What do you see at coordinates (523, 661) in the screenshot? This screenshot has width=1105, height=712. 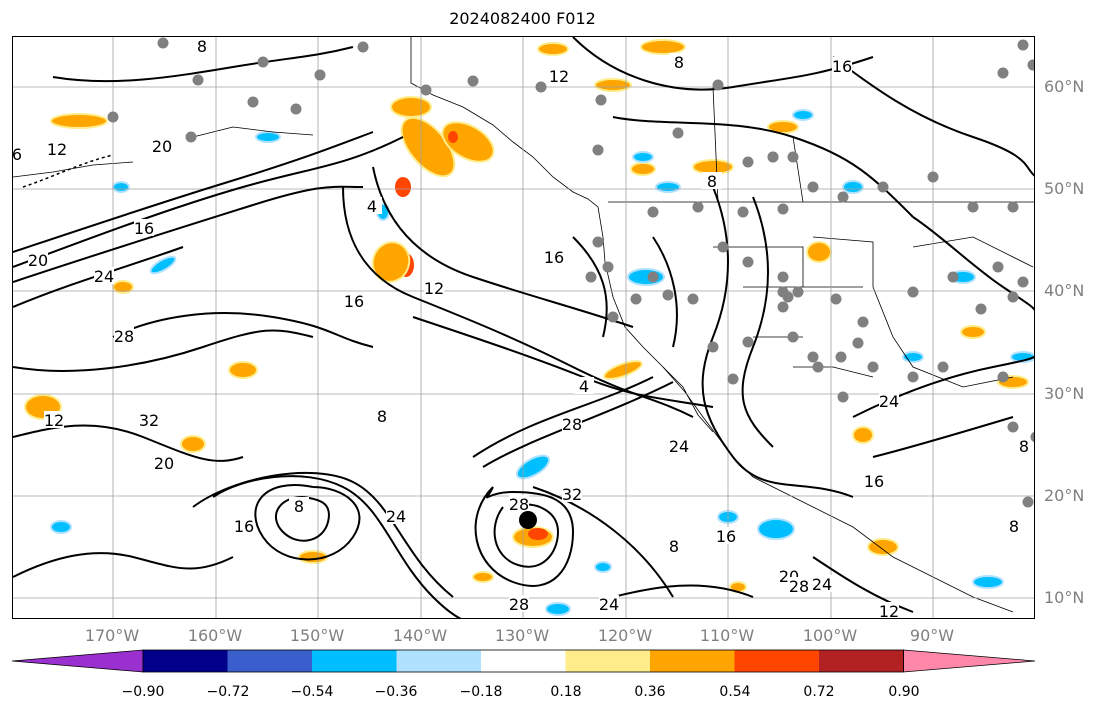 I see `colorbar` at bounding box center [523, 661].